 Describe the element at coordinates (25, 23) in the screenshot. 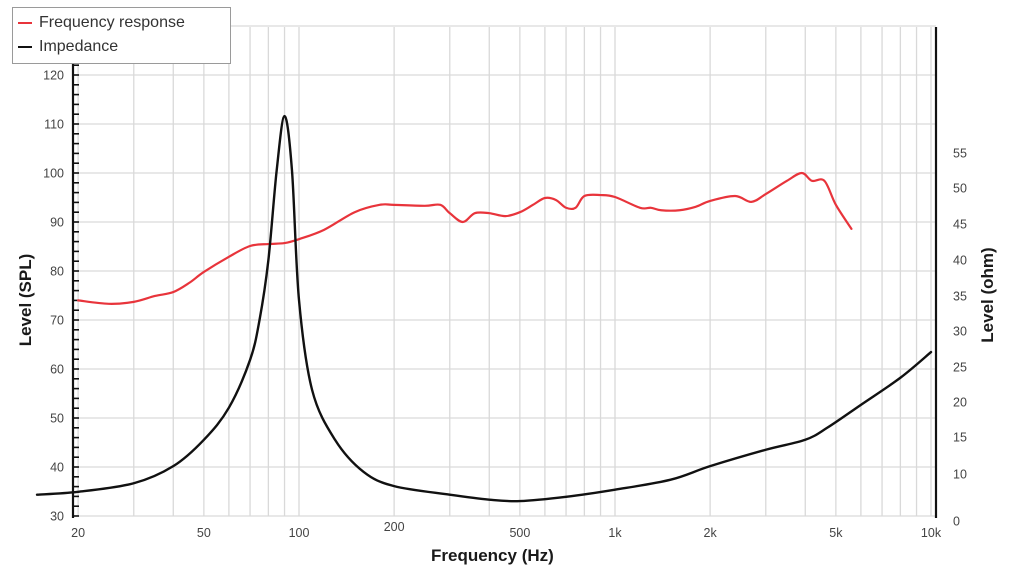

I see `legend-swatch-red-line-icon` at that location.